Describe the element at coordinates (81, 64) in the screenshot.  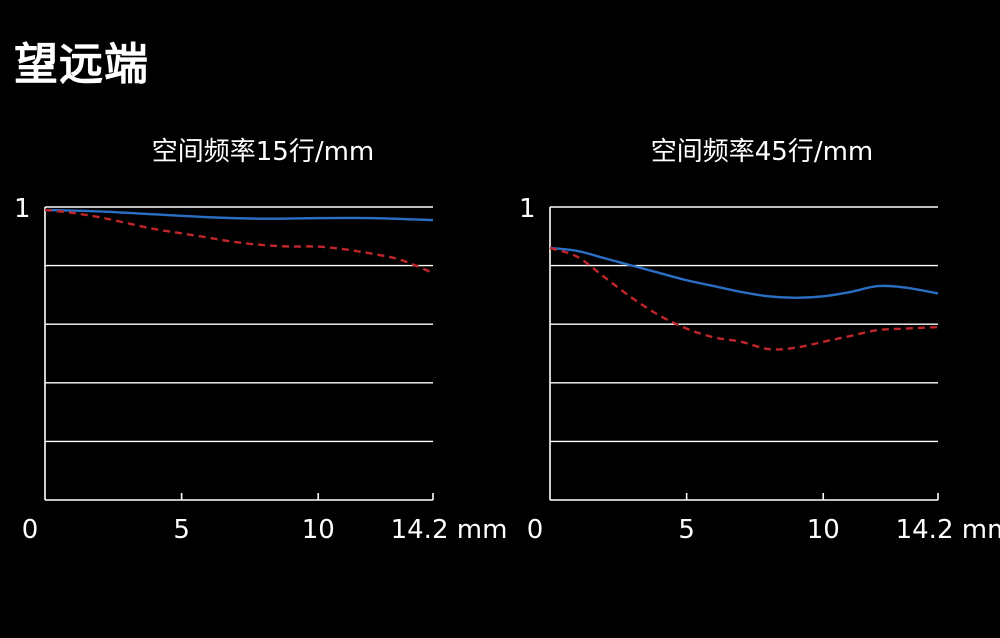
I see `page-title: 望远端` at that location.